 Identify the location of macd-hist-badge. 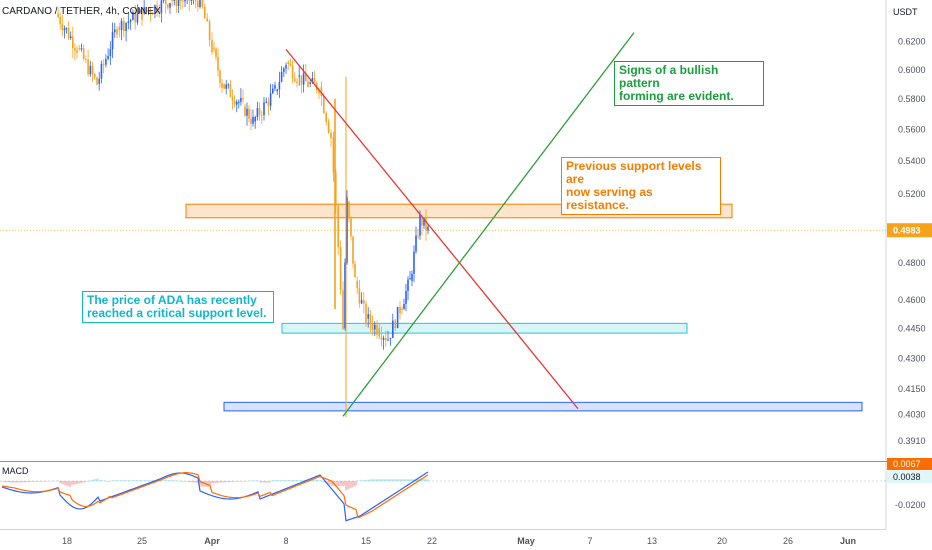
(909, 477).